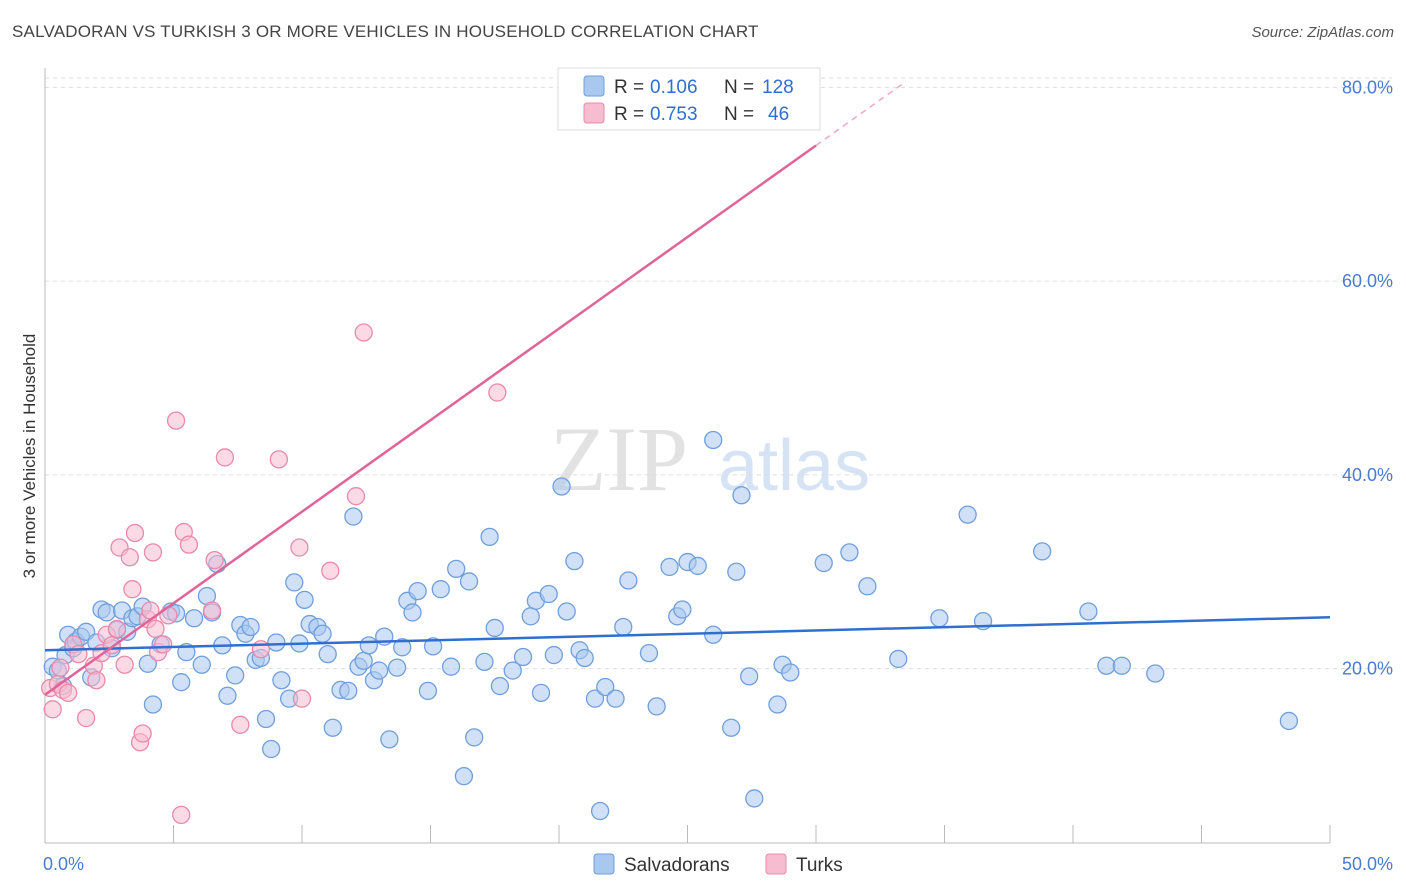 This screenshot has width=1406, height=892. Describe the element at coordinates (778, 114) in the screenshot. I see `stats-n-value-turks: 46` at that location.